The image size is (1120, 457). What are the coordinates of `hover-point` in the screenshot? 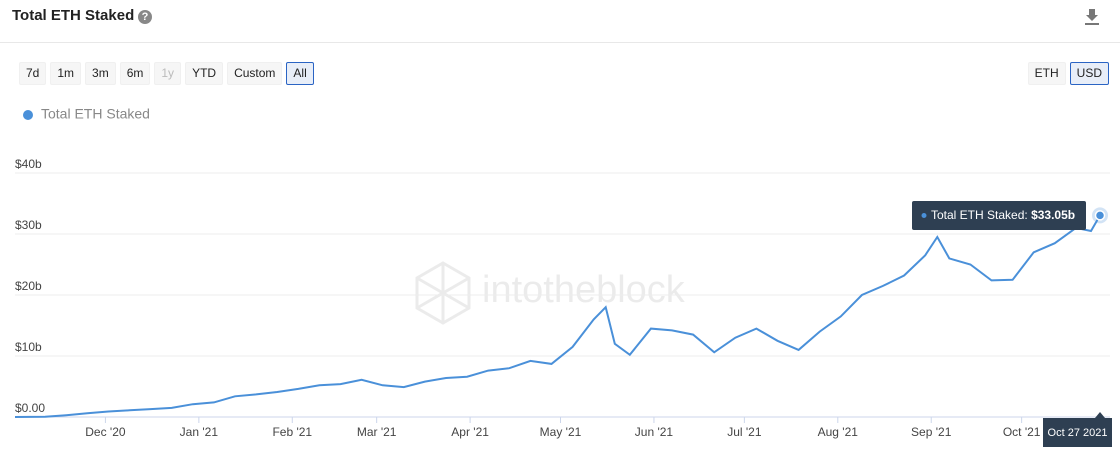 It's located at (1100, 215).